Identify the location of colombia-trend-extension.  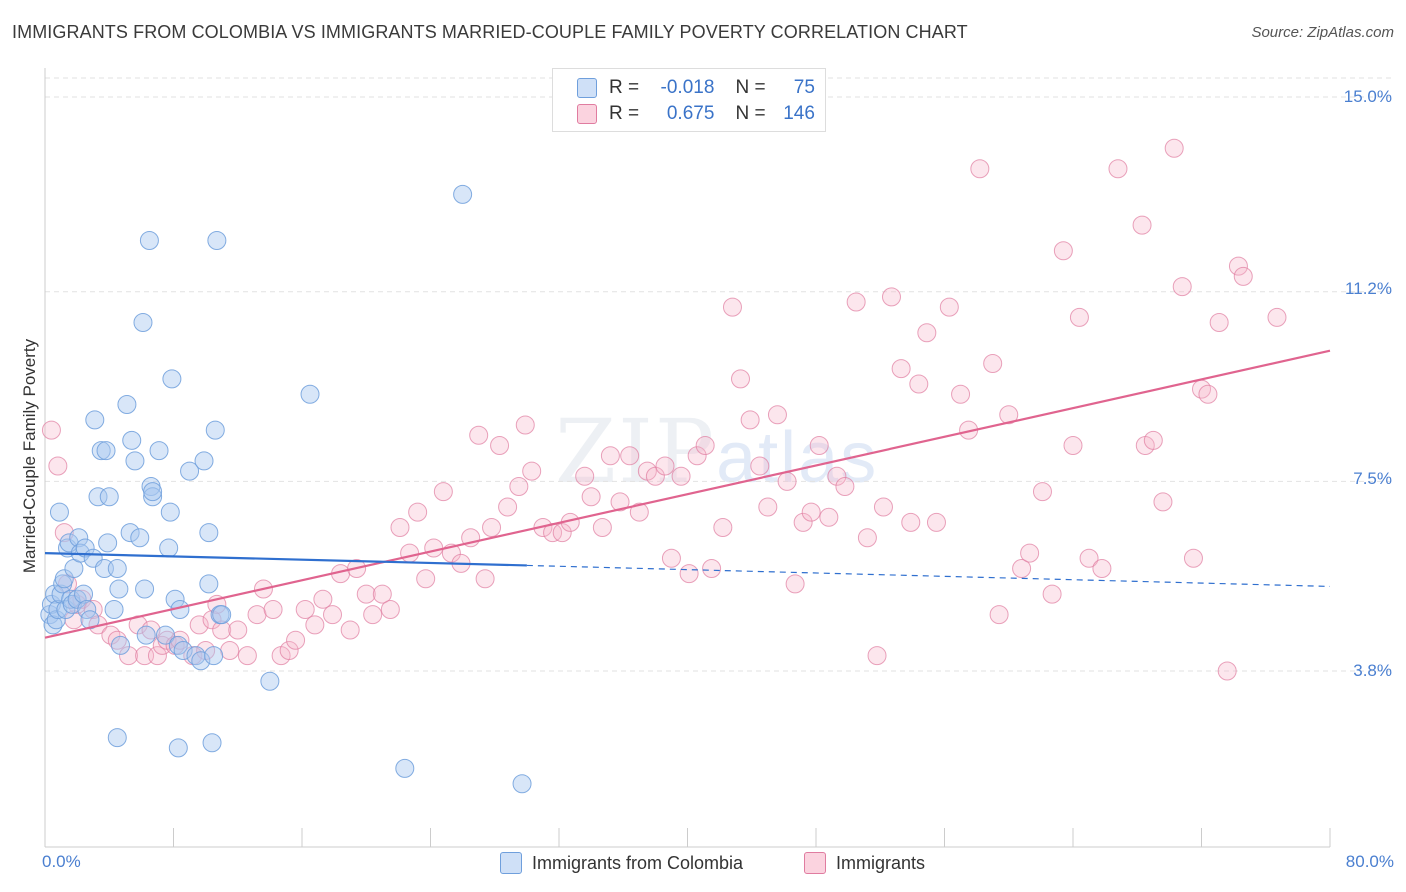
(928, 576).